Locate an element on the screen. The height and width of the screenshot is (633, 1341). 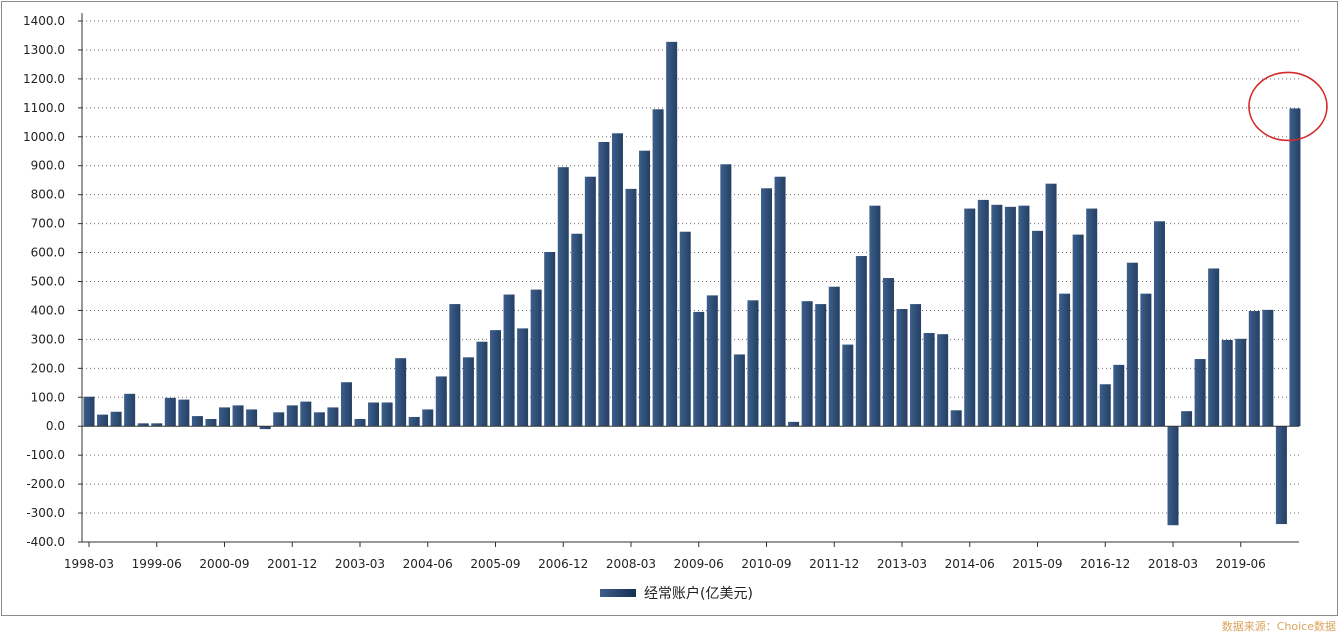
y-tick-label: 1200.0 is located at coordinates (44, 79).